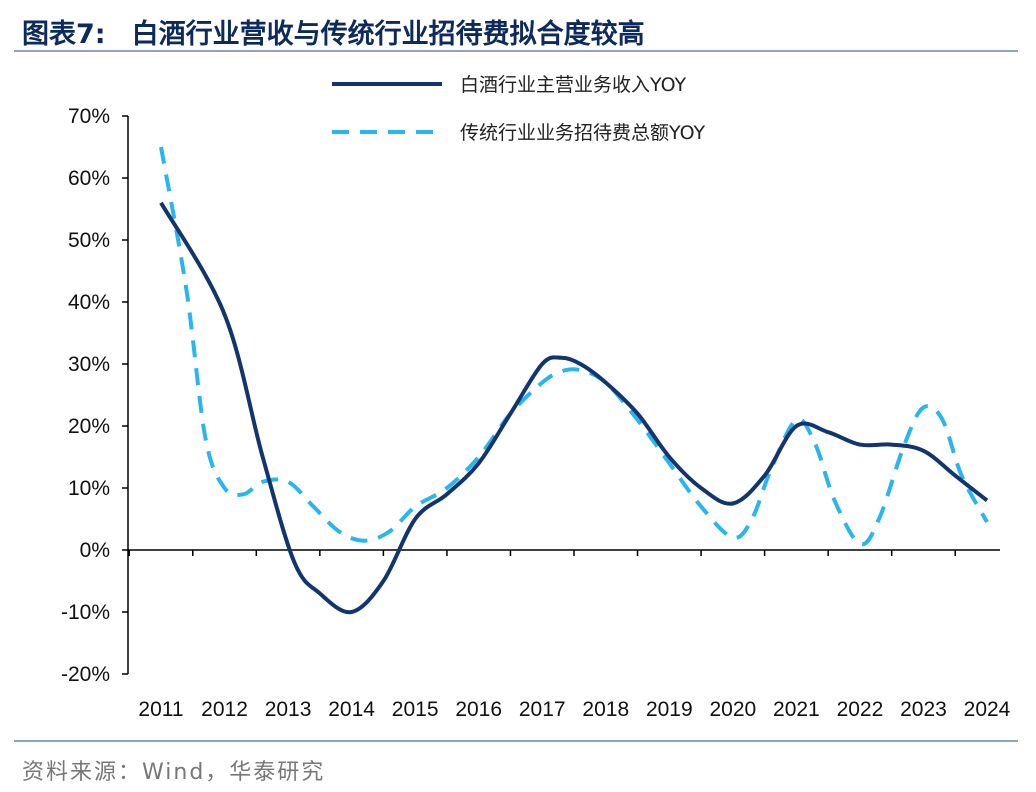  Describe the element at coordinates (415, 709) in the screenshot. I see `x-tick-label: 2015` at that location.